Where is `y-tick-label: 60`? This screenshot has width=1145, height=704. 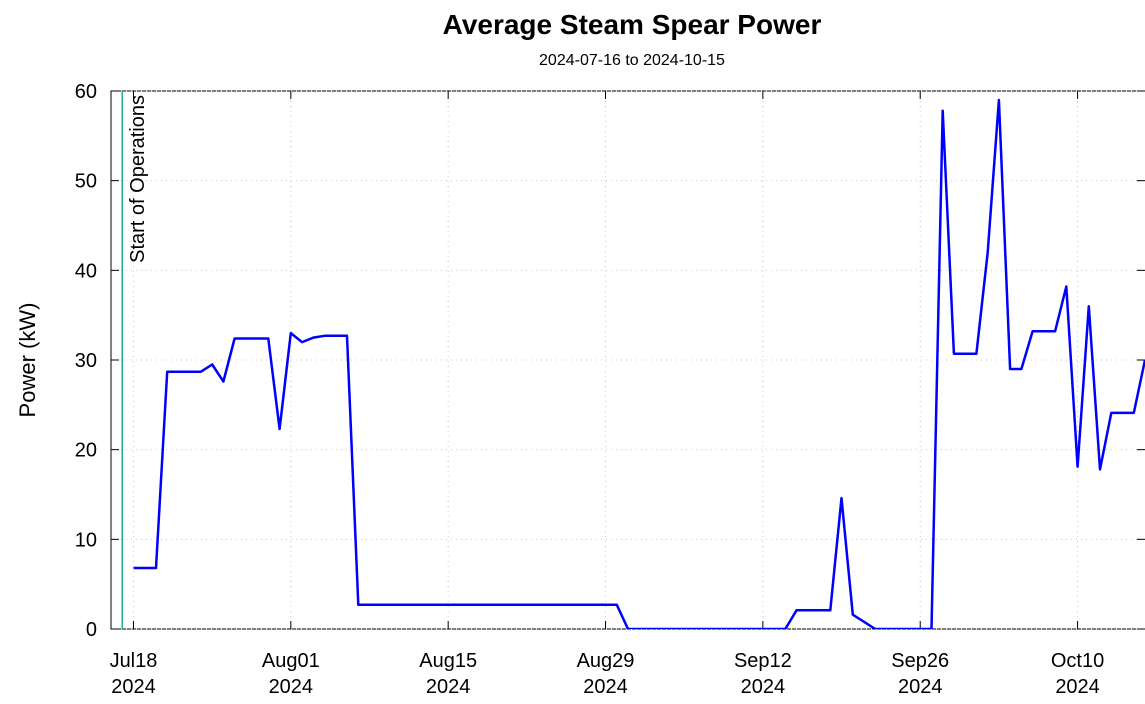
y-tick-label: 60 is located at coordinates (86, 92).